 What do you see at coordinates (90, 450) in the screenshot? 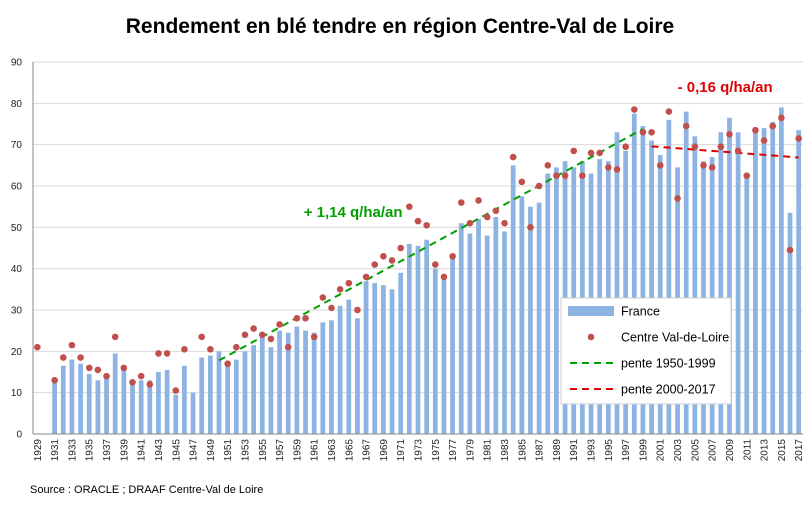
I see `x-tick-label: 1935` at bounding box center [90, 450].